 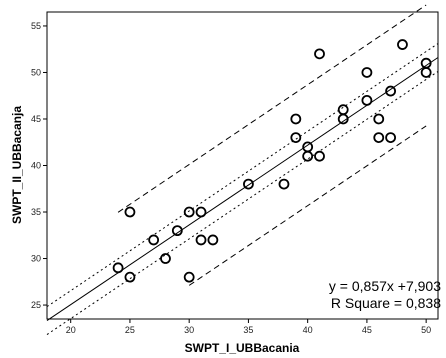 I want to click on y-tick-label: 35, so click(x=36, y=212).